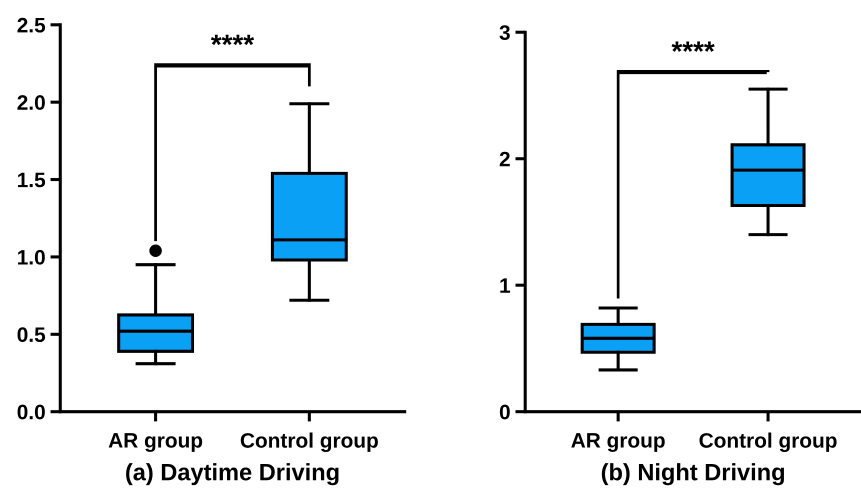 Image resolution: width=861 pixels, height=496 pixels. I want to click on y-tick-label: 3, so click(505, 32).